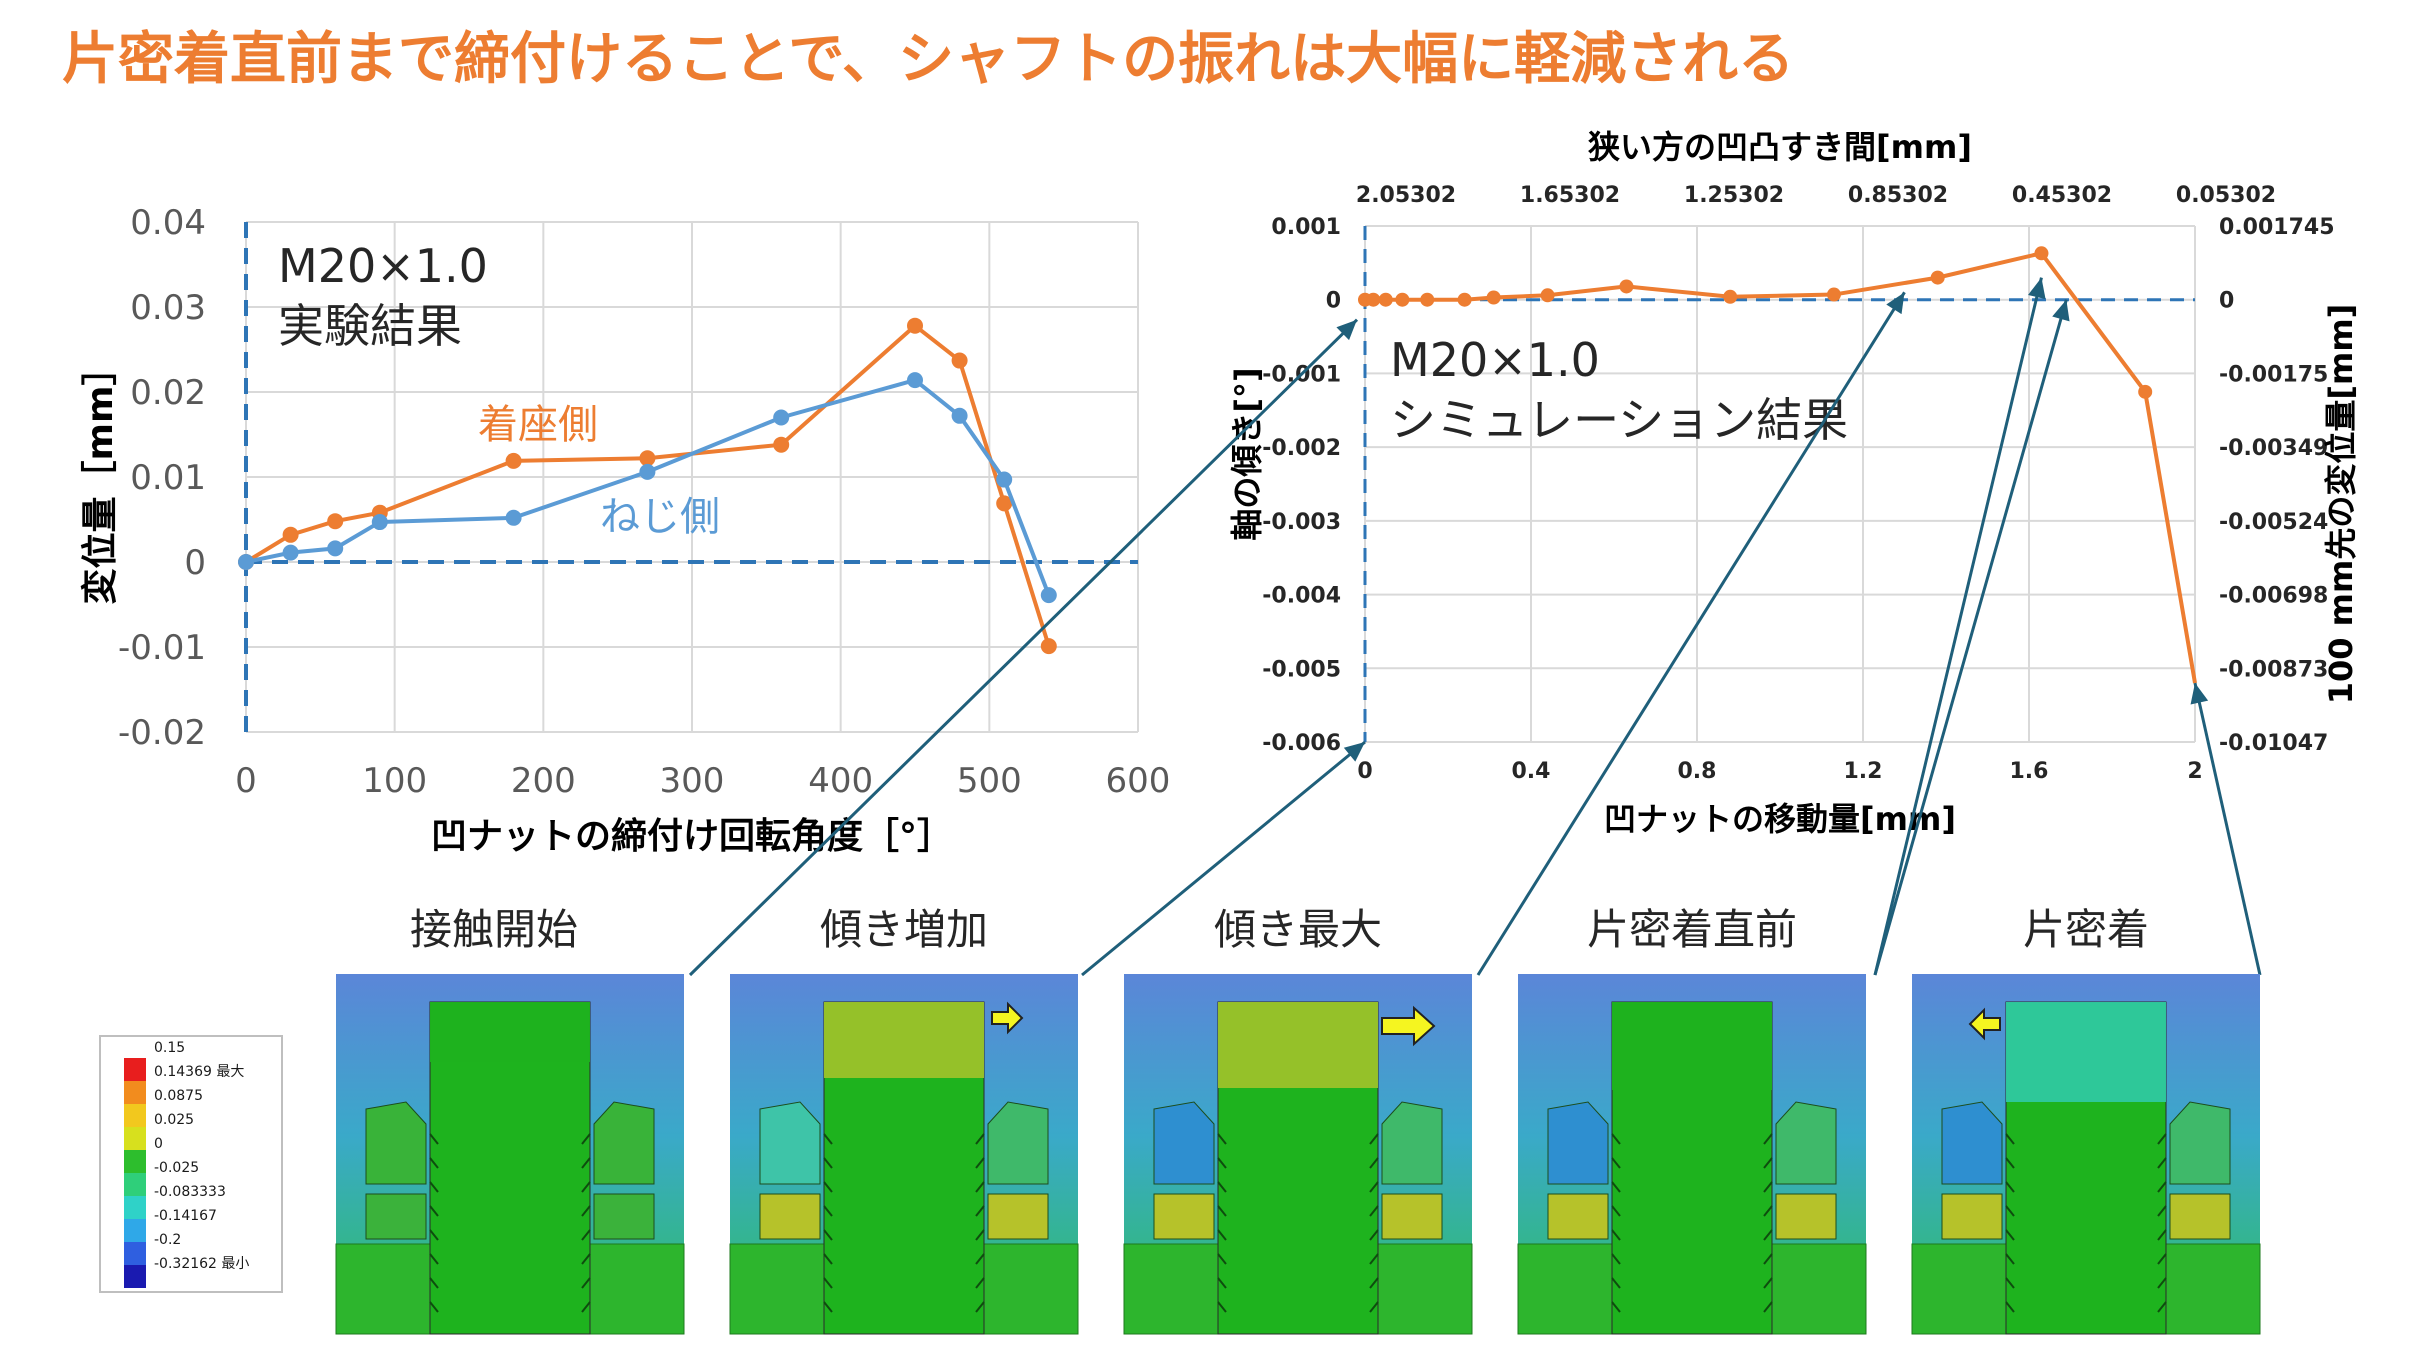 The image size is (2433, 1367). What do you see at coordinates (1138, 781) in the screenshot?
I see `x-tick-label: 600` at bounding box center [1138, 781].